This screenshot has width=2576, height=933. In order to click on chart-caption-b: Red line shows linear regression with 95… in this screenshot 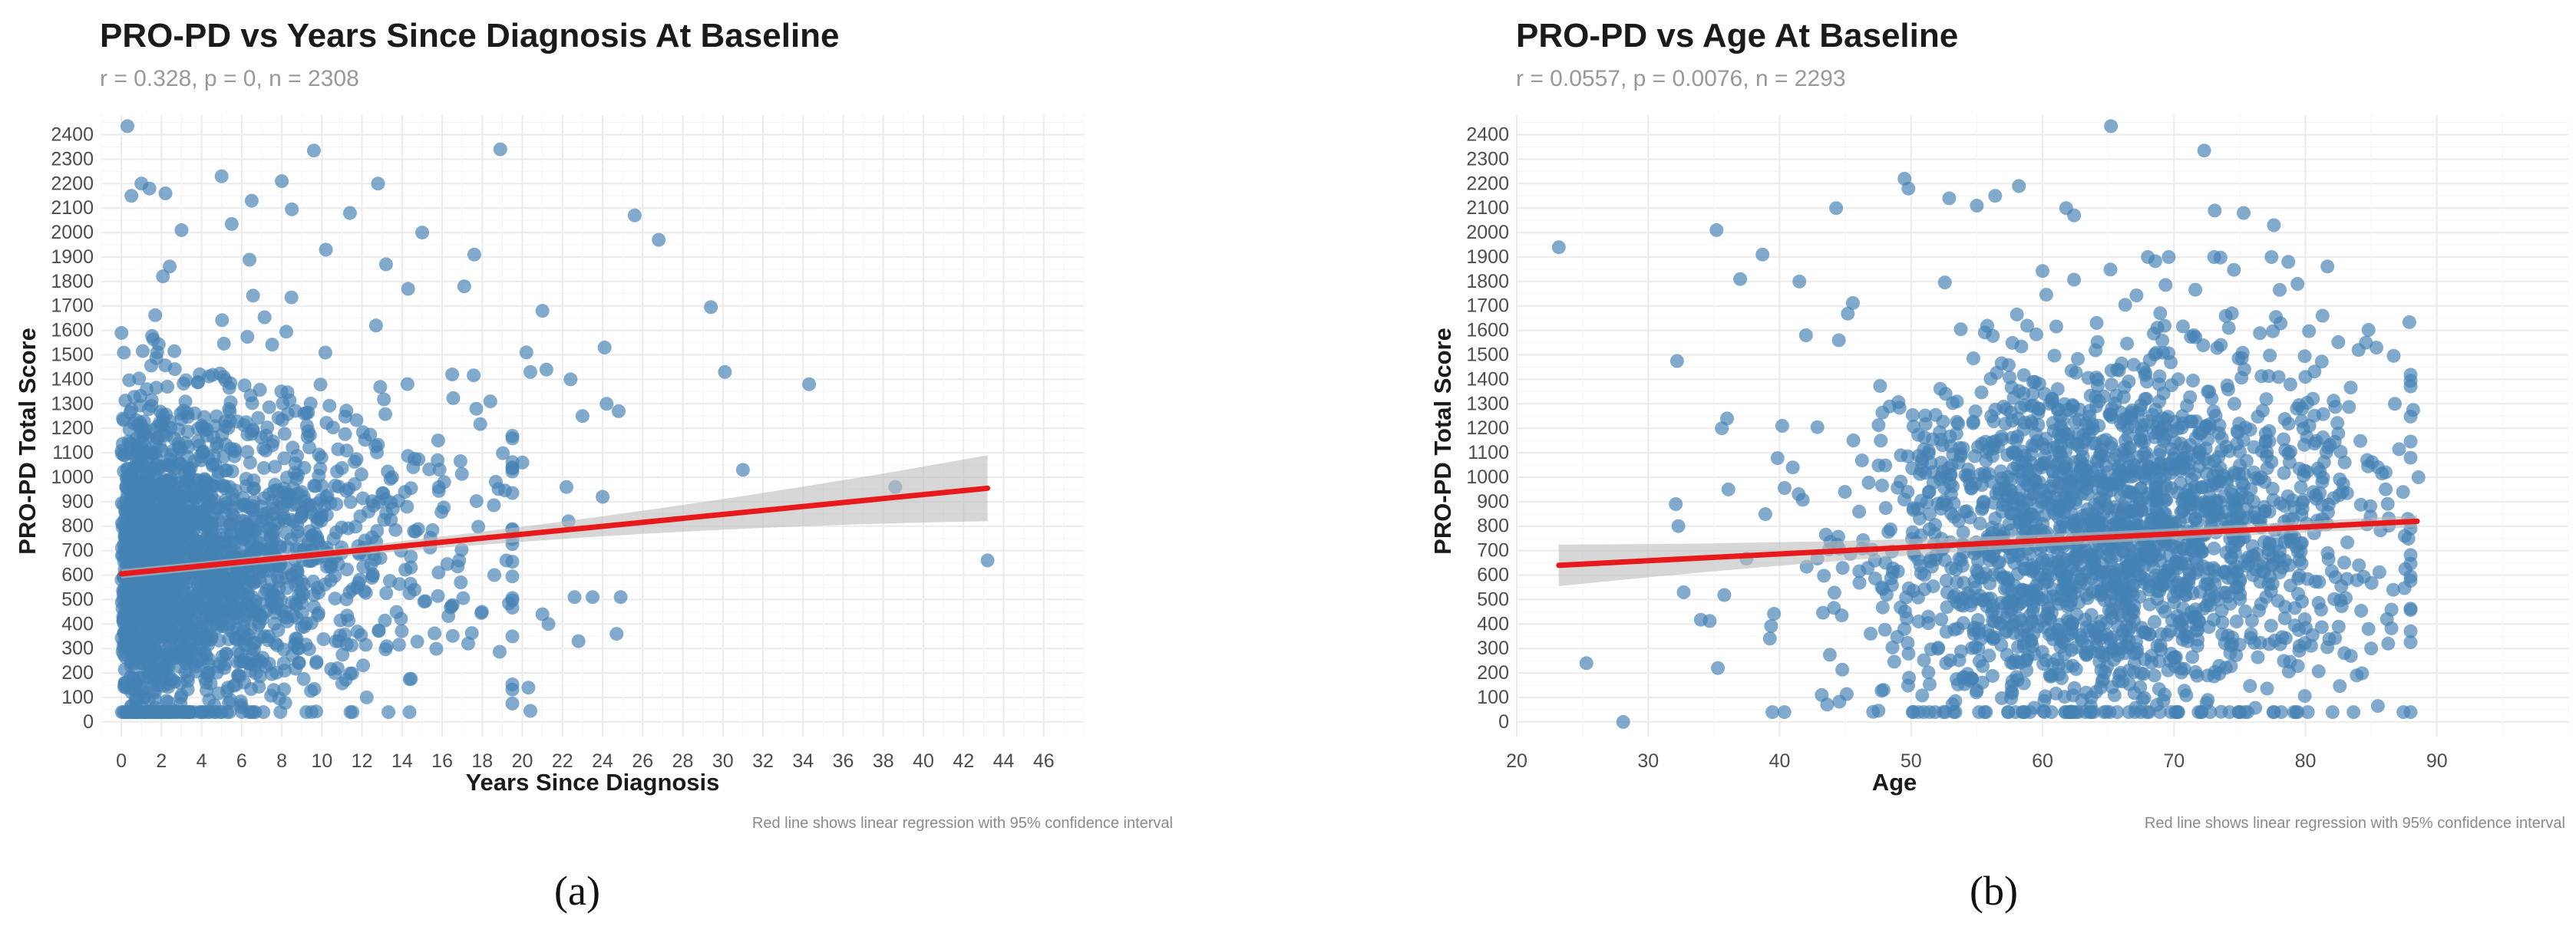, I will do `click(2354, 823)`.